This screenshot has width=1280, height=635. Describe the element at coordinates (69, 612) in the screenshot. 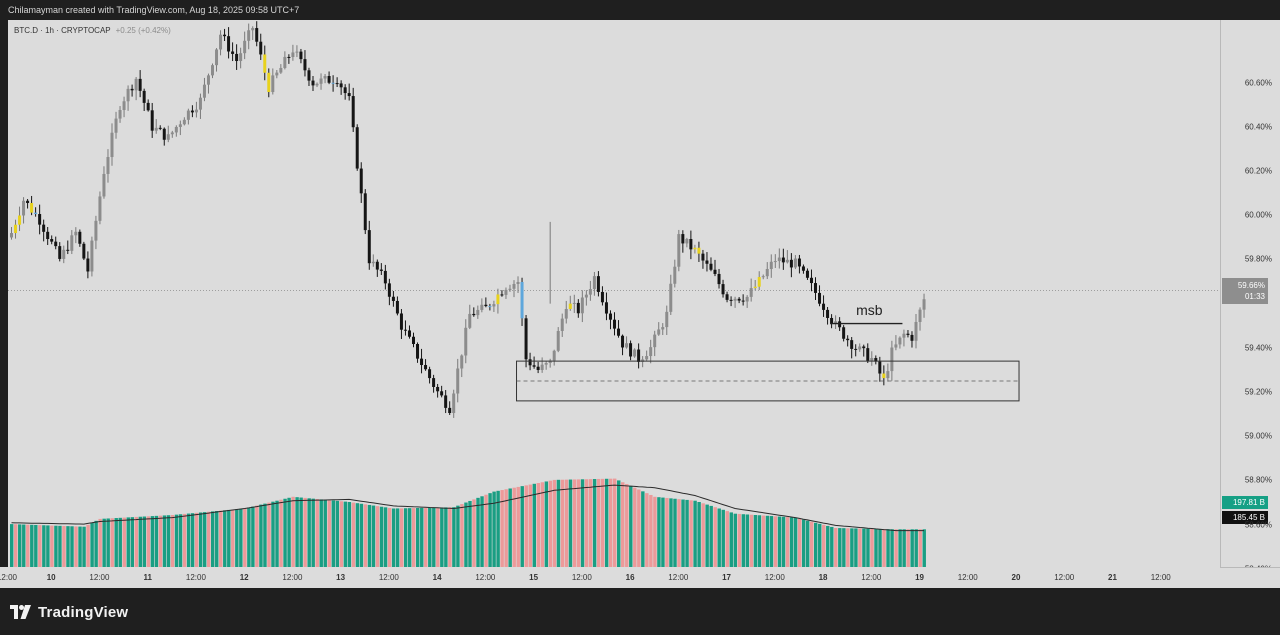

I see `tradingview-logo: TradingView` at that location.